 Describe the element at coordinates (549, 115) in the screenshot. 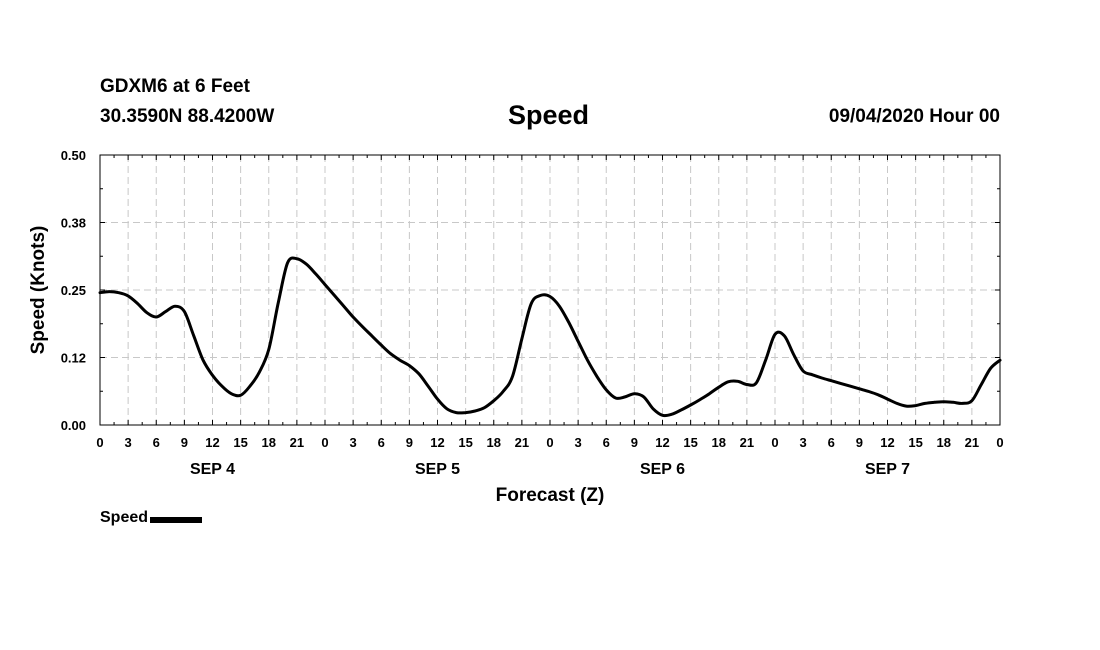

I see `chart-title: Speed` at that location.